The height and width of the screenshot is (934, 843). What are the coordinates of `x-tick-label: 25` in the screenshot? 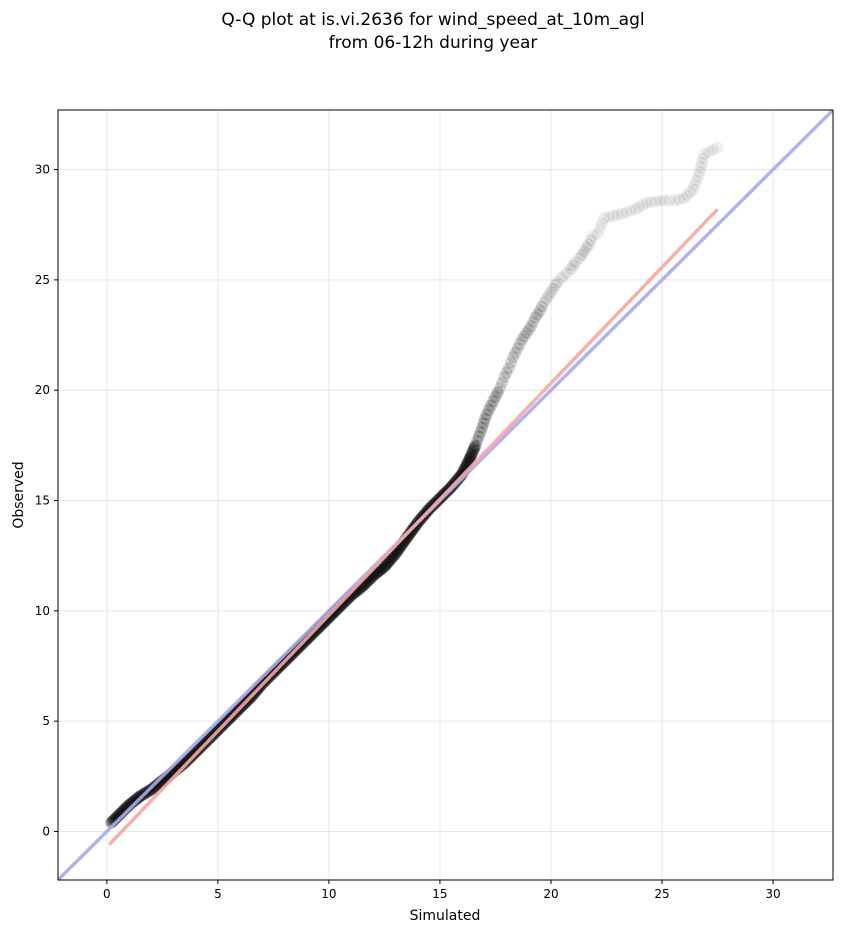 It's located at (661, 894).